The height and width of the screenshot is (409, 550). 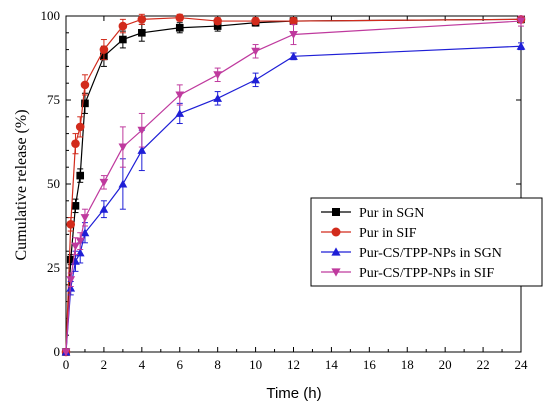 What do you see at coordinates (66, 364) in the screenshot?
I see `x-tick-label: 0` at bounding box center [66, 364].